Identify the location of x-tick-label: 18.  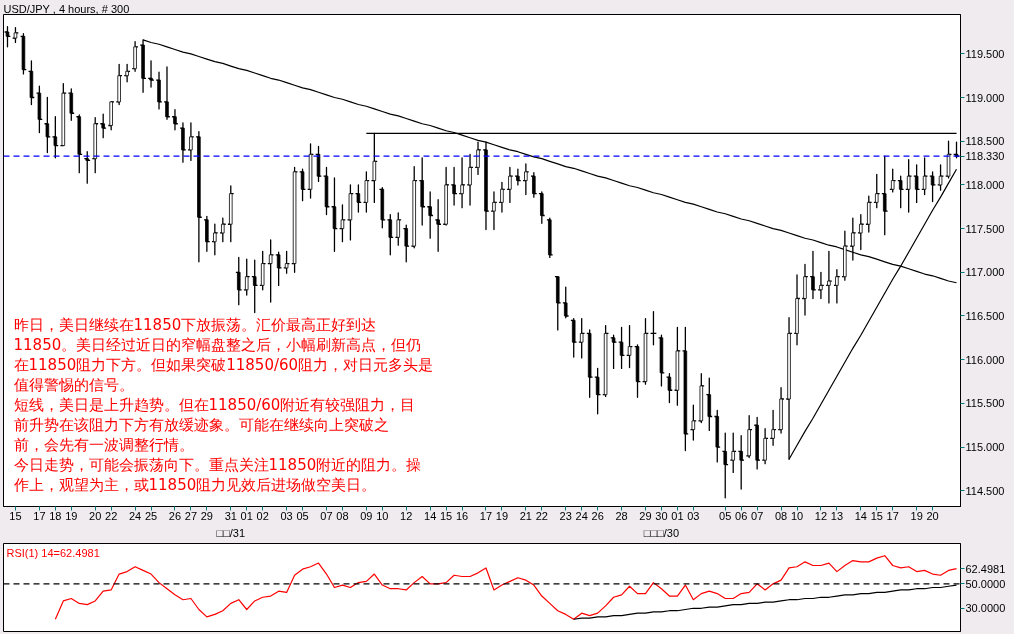
(55, 515).